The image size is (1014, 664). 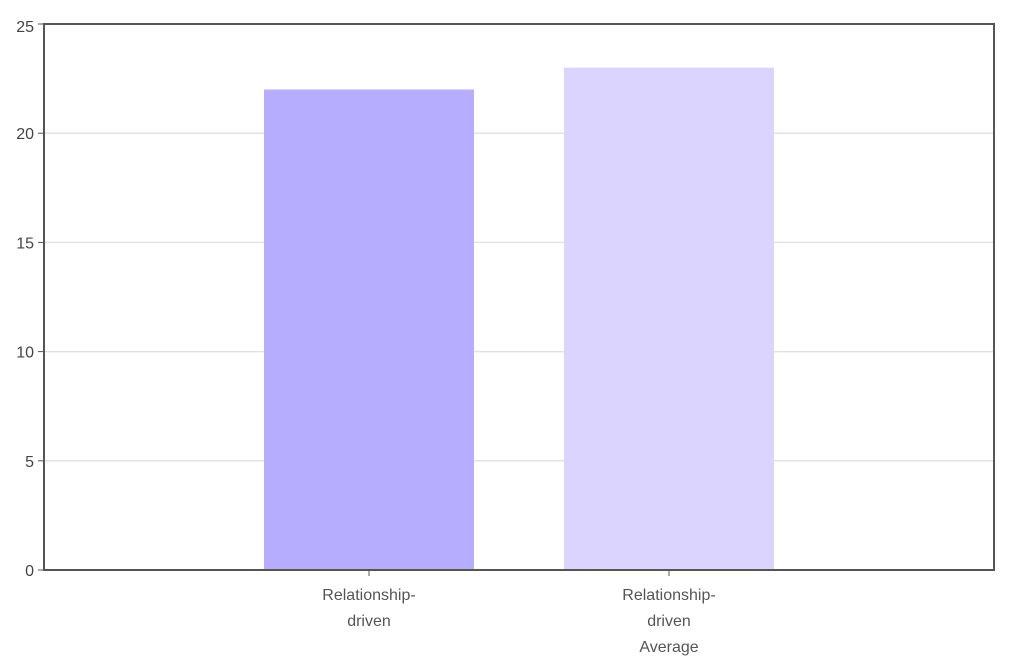 What do you see at coordinates (368, 608) in the screenshot?
I see `x-tick-label: Relationship-driven` at bounding box center [368, 608].